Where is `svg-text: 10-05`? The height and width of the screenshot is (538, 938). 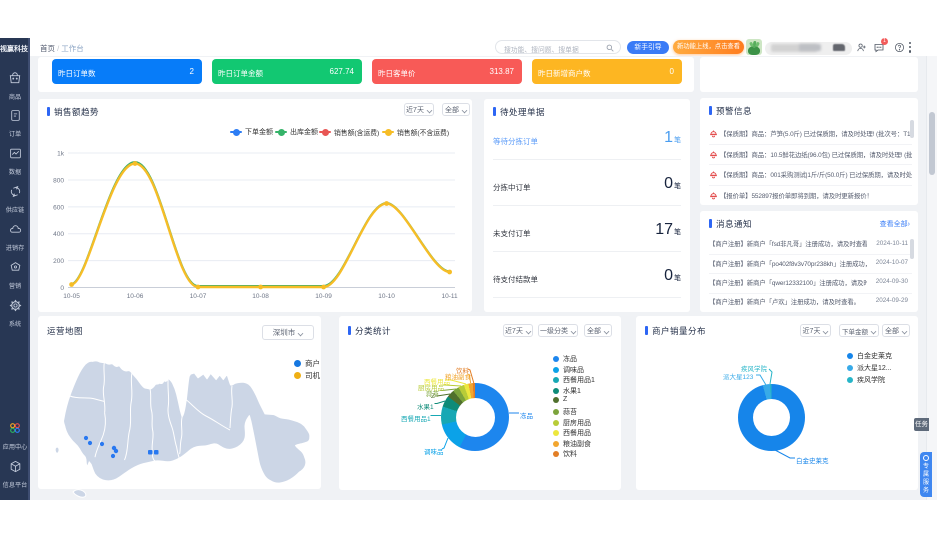
svg-text: 10-05 is located at coordinates (71, 296).